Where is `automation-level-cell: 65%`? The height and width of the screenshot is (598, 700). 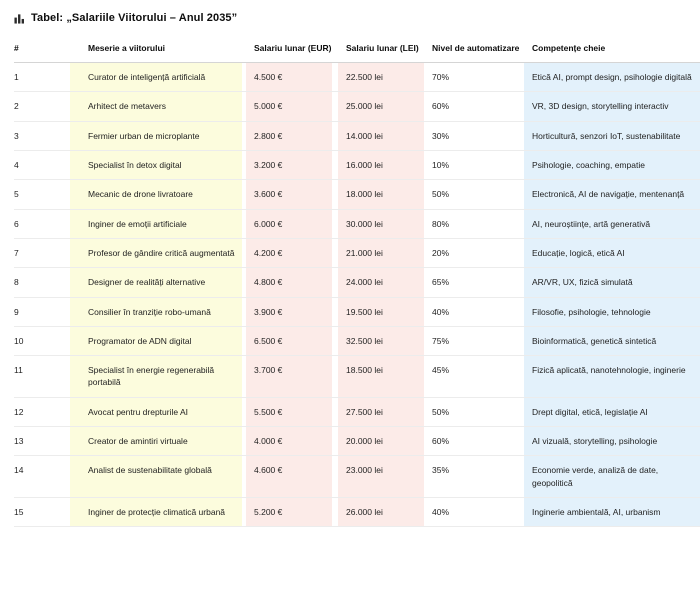 automation-level-cell: 65% is located at coordinates (474, 282).